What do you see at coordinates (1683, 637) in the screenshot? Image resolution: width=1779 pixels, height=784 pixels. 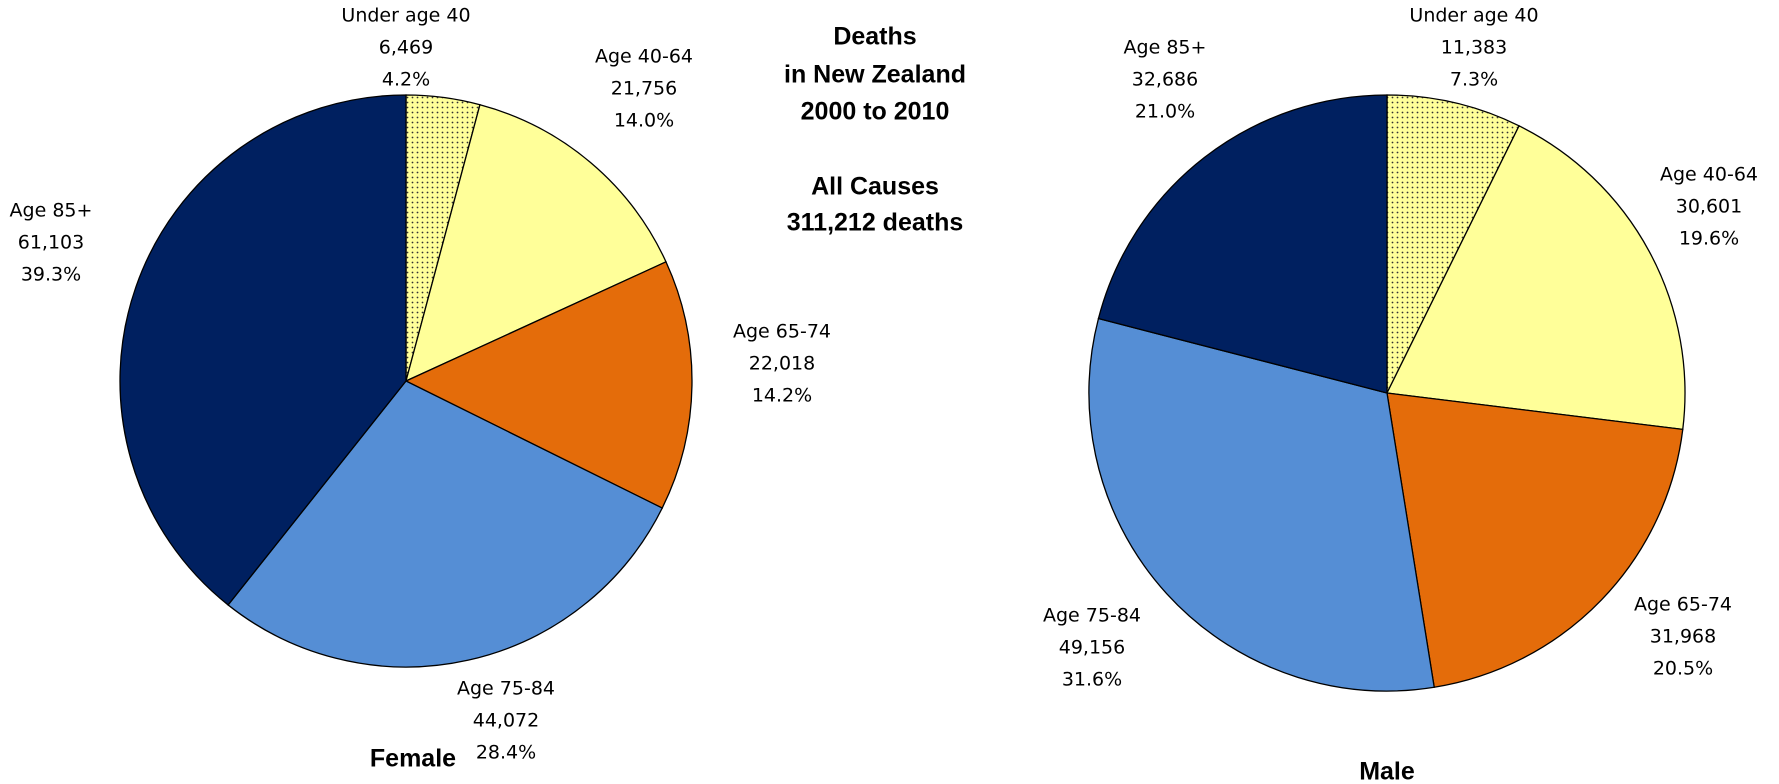 I see `slice-value-label: 31,968` at bounding box center [1683, 637].